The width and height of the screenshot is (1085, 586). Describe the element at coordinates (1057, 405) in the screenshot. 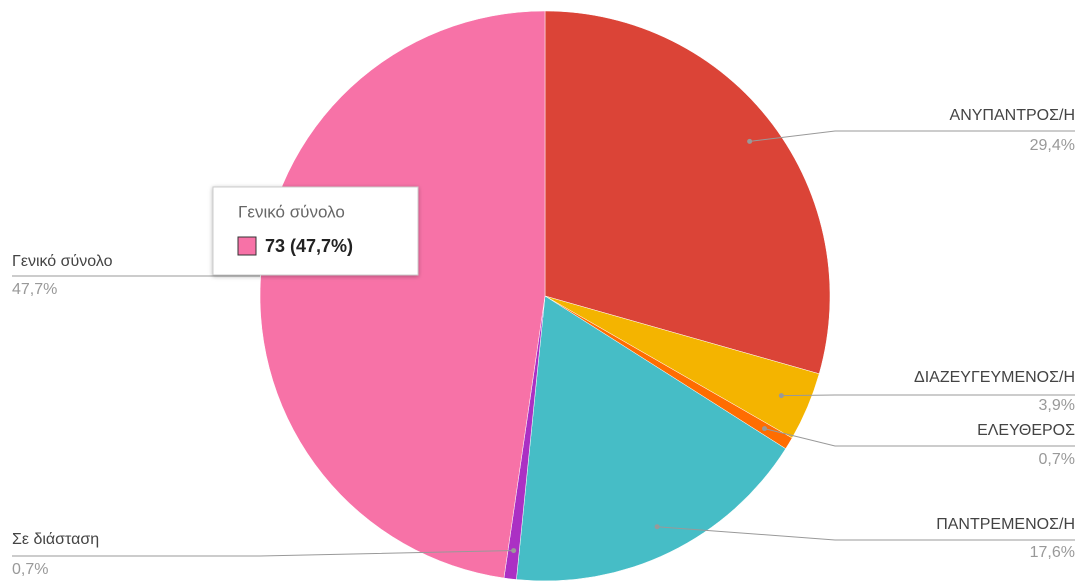

I see `slice-value: 3,9%` at that location.